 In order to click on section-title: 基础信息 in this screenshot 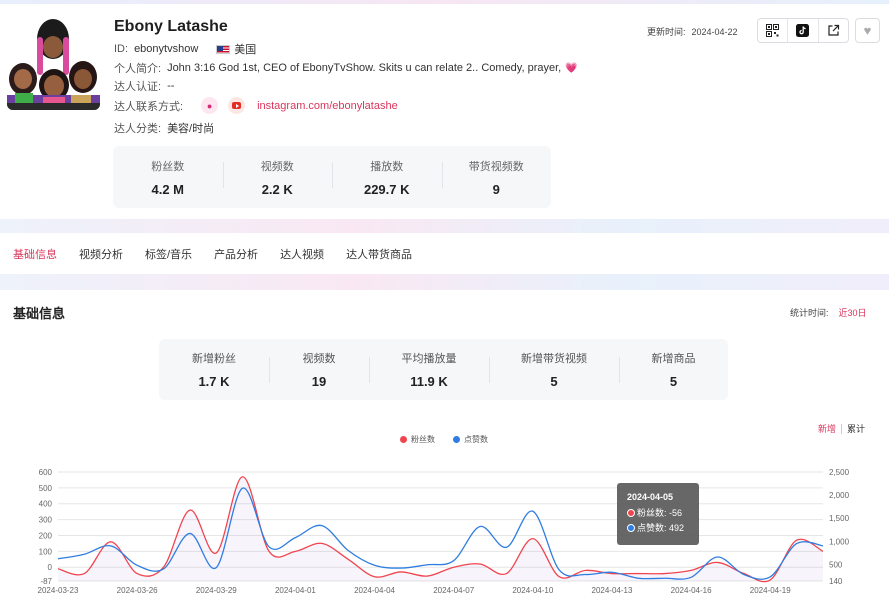, I will do `click(39, 313)`.